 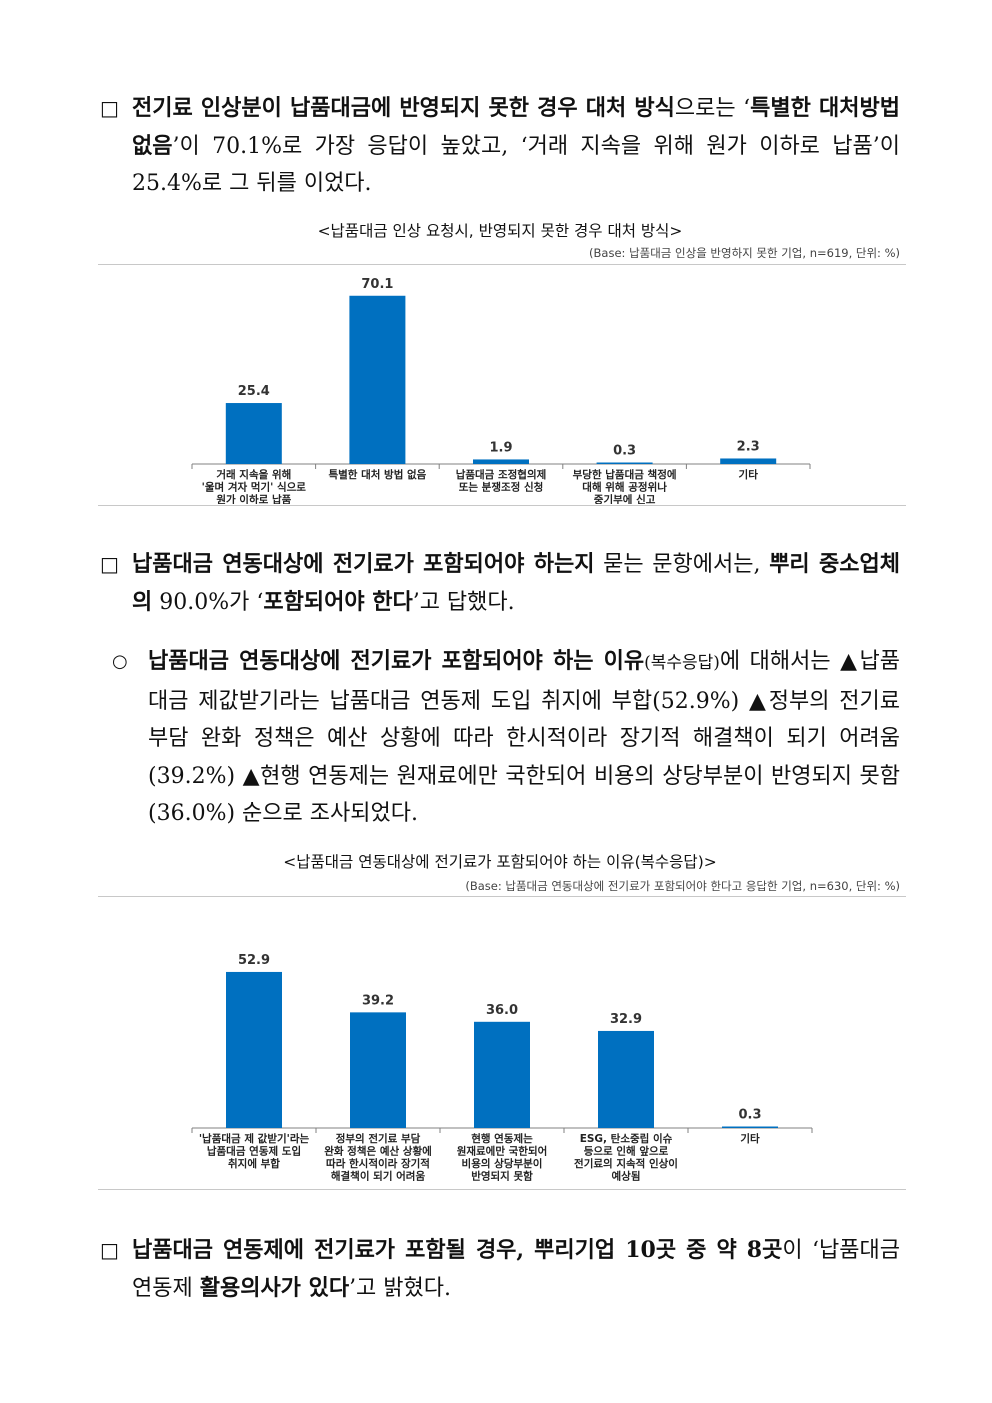 I want to click on chart2-category-label: 등으로 인해 앞으로, so click(x=626, y=1151).